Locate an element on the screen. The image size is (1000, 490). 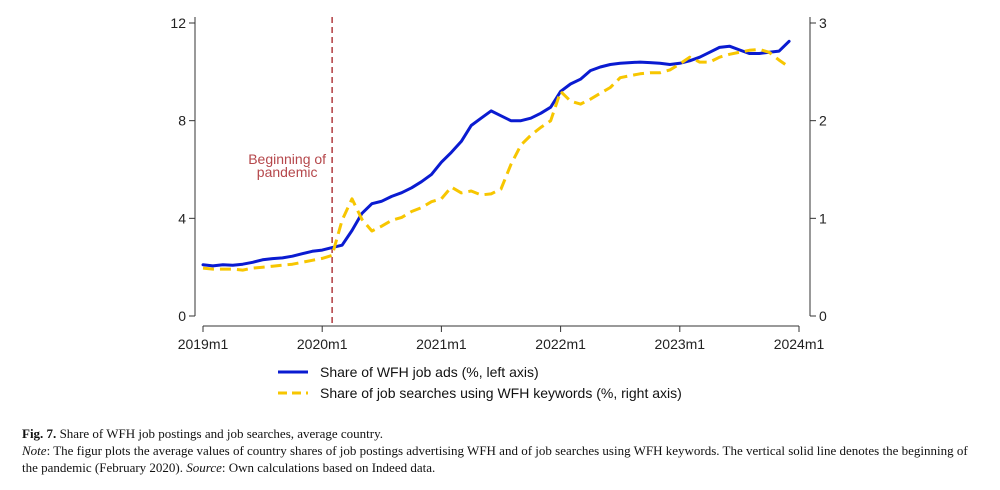
right-tick-label: 1 is located at coordinates (823, 218).